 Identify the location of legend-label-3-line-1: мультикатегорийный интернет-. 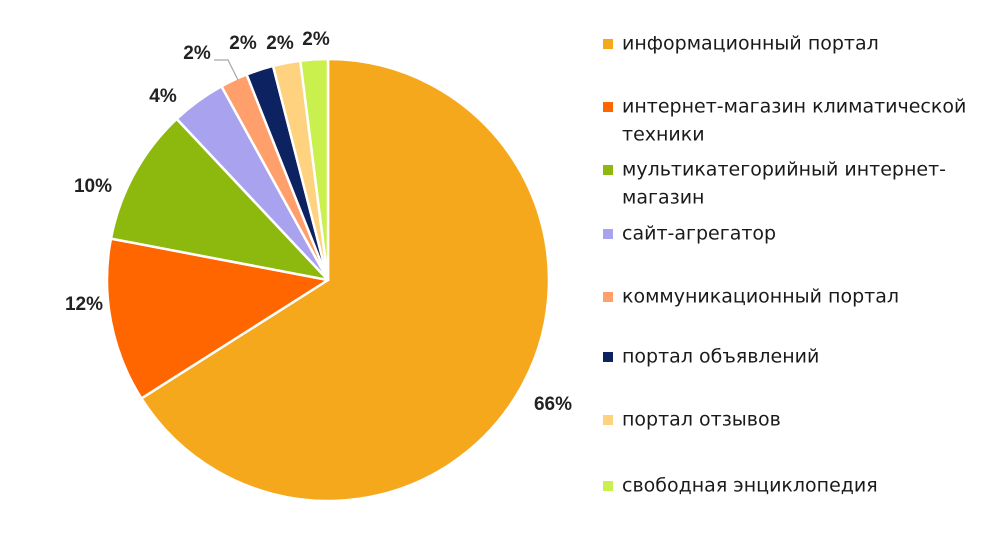
(784, 170).